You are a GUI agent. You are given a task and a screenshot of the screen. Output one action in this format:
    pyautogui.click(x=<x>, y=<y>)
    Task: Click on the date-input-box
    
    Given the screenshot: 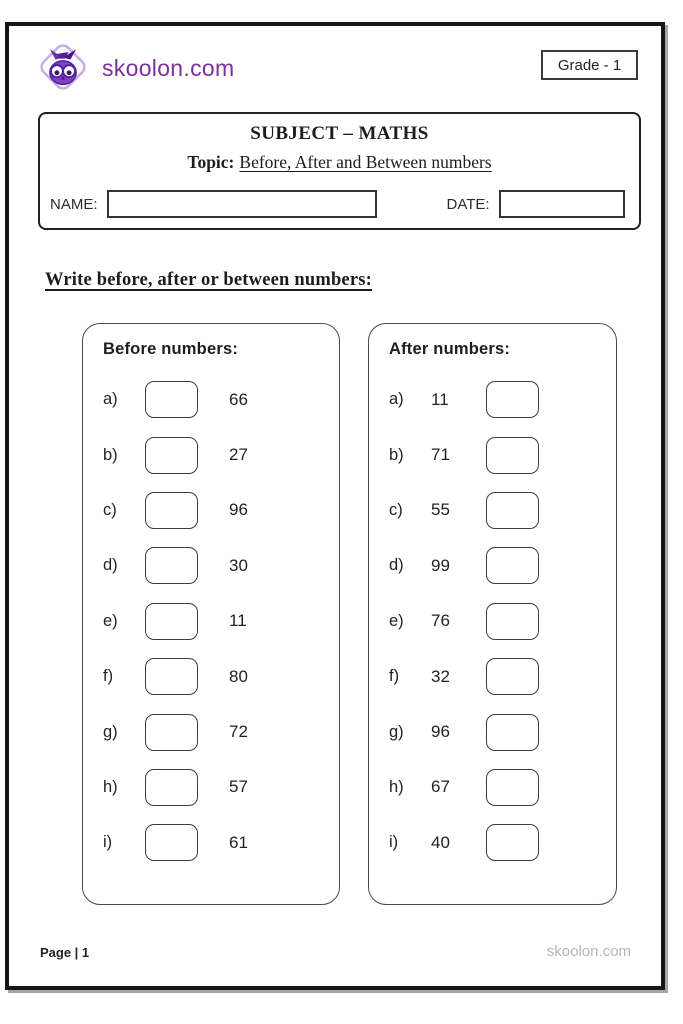 What is the action you would take?
    pyautogui.click(x=561, y=204)
    